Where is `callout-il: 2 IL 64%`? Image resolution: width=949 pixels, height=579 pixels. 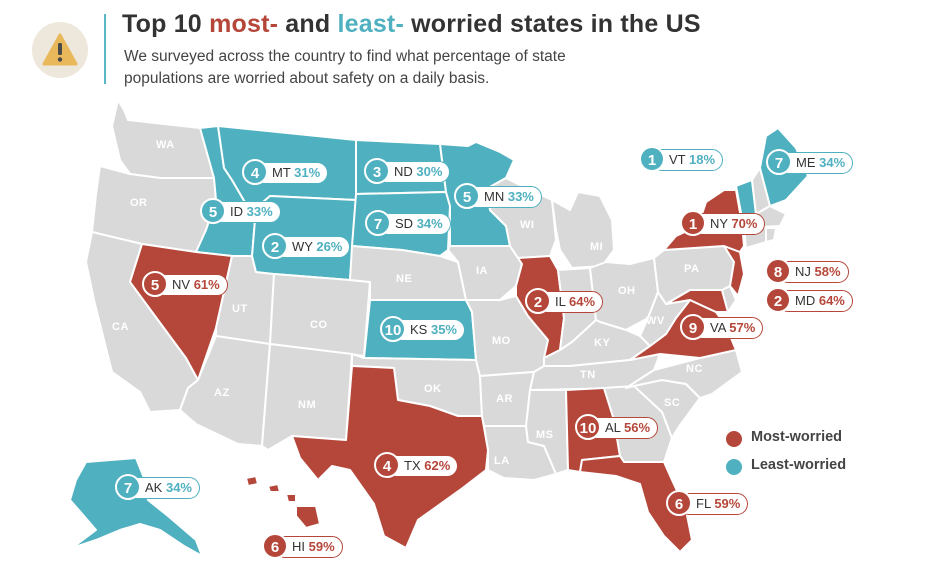
callout-il: 2 IL 64% is located at coordinates (564, 301).